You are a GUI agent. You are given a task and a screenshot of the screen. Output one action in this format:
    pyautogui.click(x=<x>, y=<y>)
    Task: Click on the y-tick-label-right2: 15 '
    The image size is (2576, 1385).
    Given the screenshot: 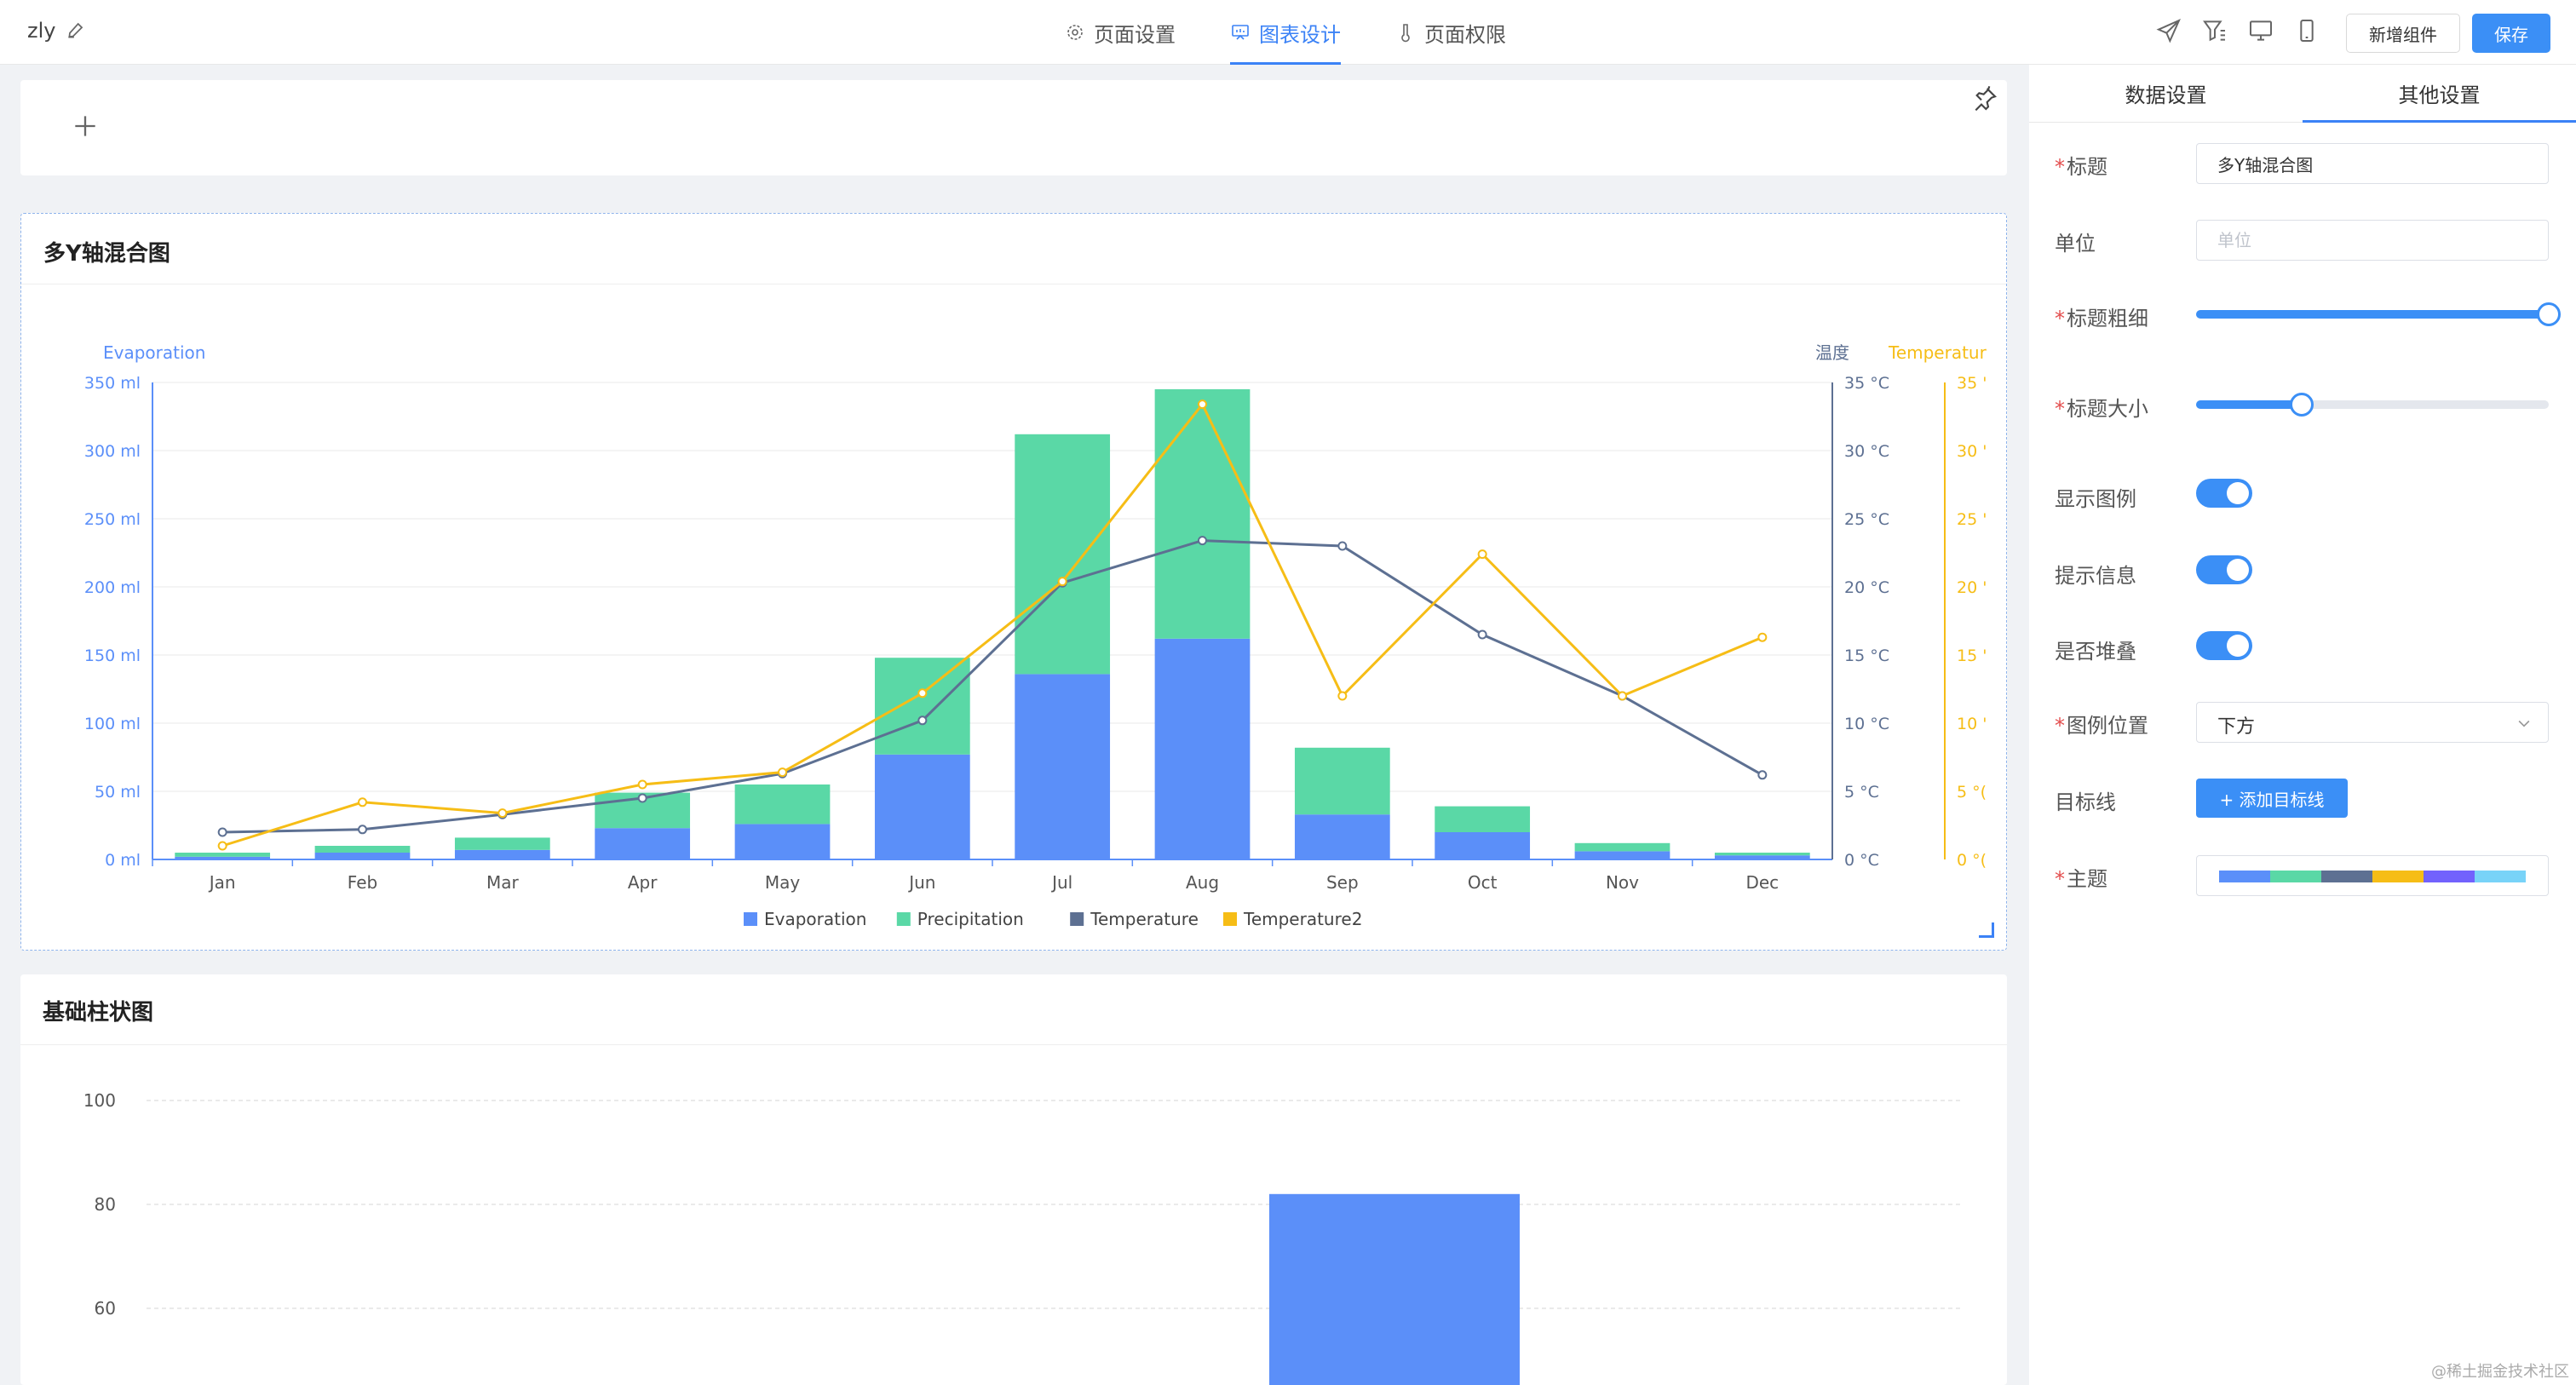 What is the action you would take?
    pyautogui.click(x=1972, y=656)
    